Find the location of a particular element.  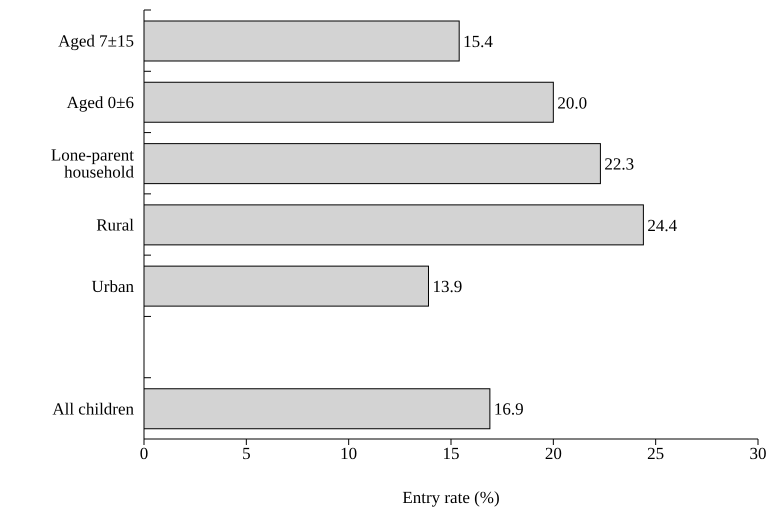

x-axis-title: Entry rate (%) is located at coordinates (451, 497).